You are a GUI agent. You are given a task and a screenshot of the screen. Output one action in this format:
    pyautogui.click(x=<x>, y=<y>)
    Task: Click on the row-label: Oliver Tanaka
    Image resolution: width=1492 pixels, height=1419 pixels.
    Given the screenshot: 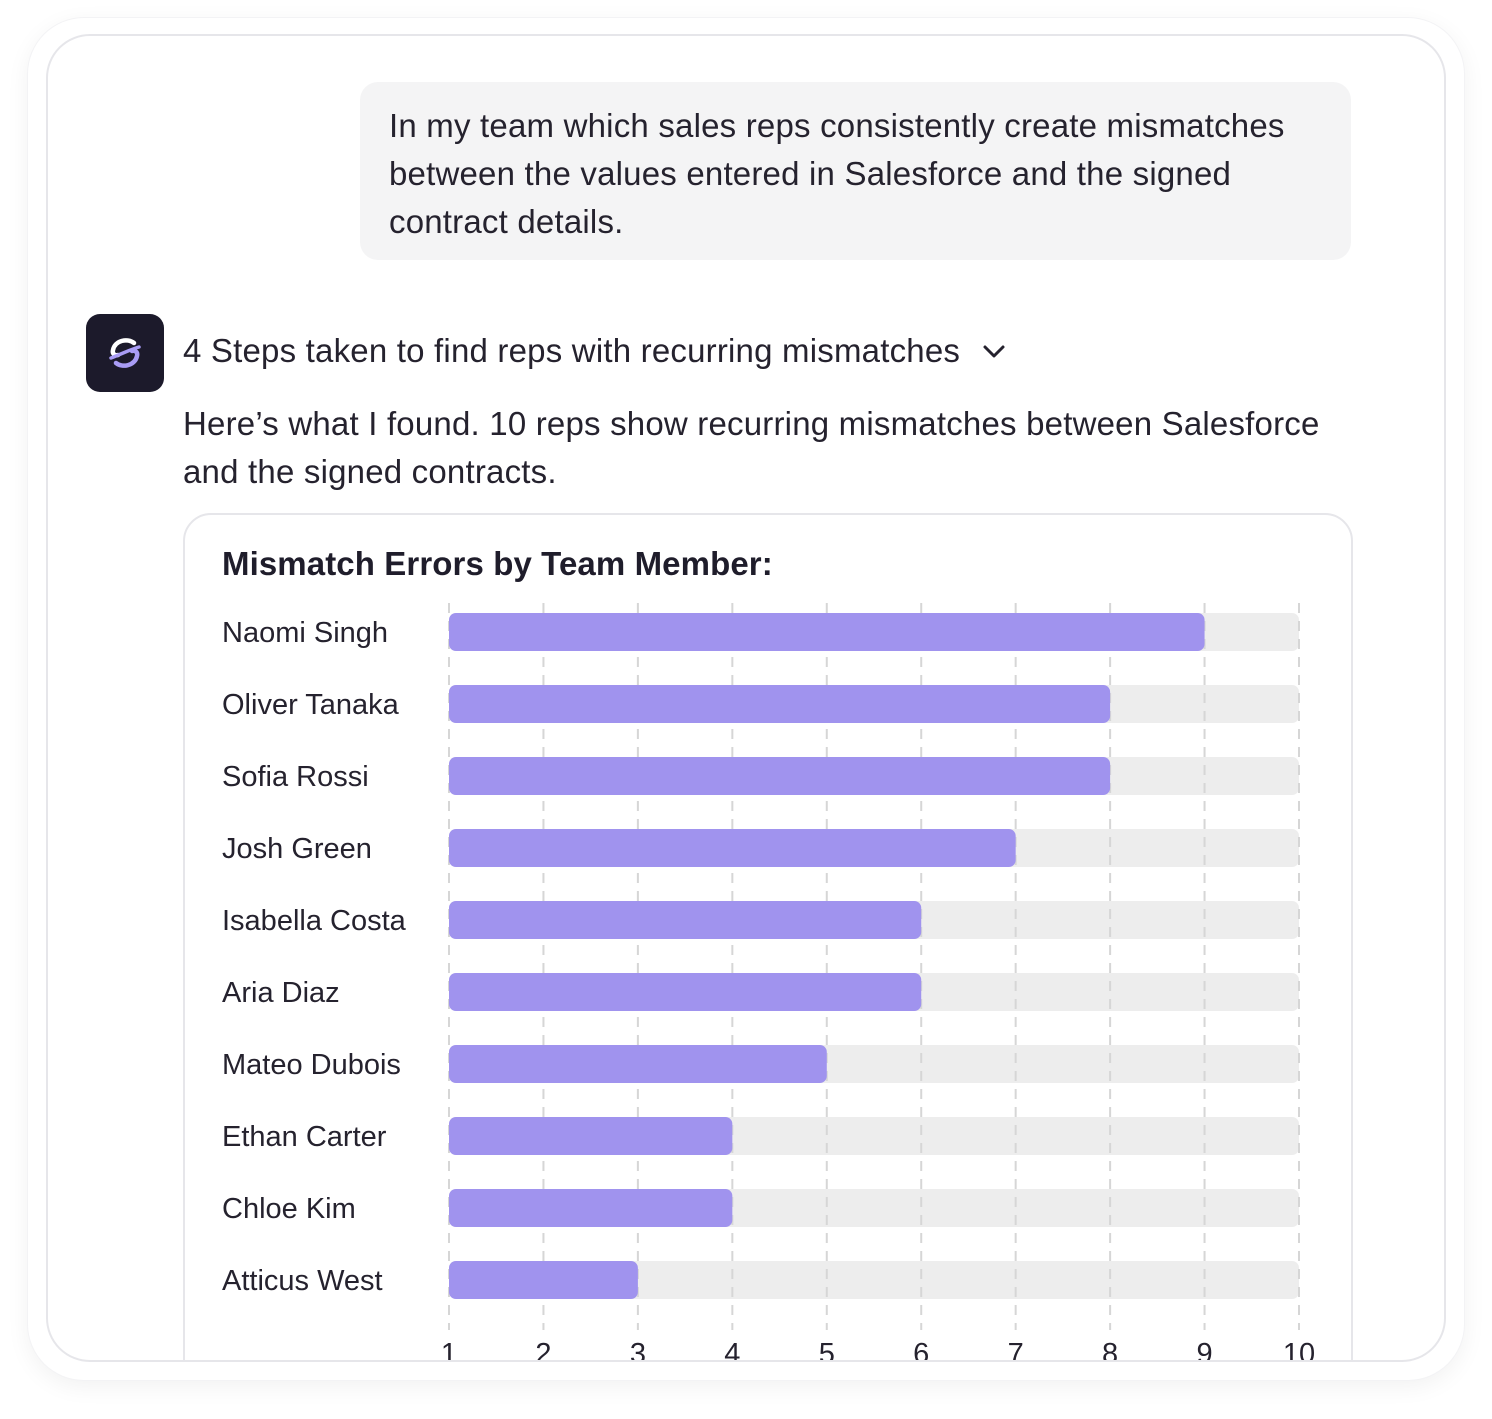 What is the action you would take?
    pyautogui.click(x=311, y=705)
    